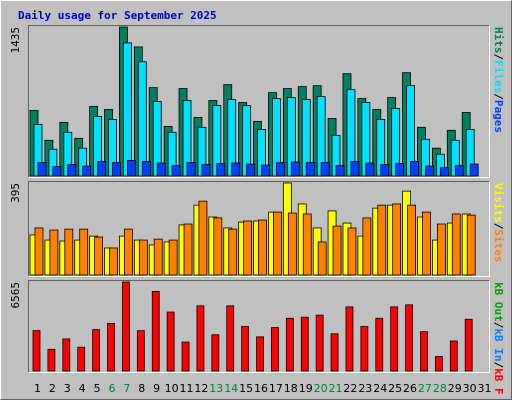  I want to click on x-tick-label: 9, so click(156, 388).